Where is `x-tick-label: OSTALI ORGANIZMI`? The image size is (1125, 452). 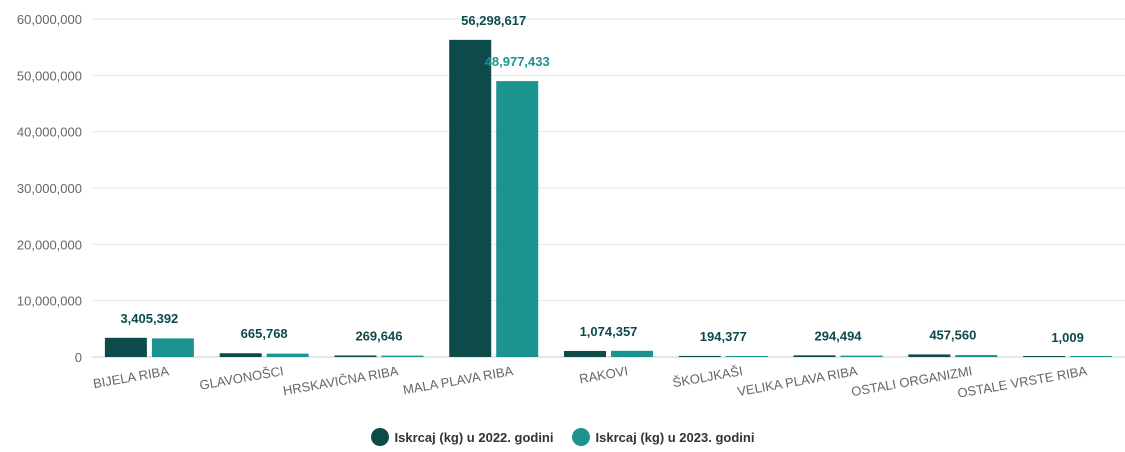
x-tick-label: OSTALI ORGANIZMI is located at coordinates (911, 381).